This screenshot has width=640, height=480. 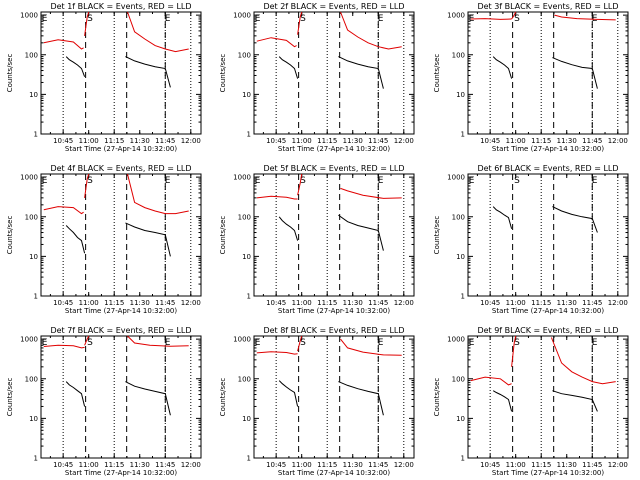 I want to click on panel-title: Det 5f BLACK = Events, RED = LLD, so click(x=333, y=168).